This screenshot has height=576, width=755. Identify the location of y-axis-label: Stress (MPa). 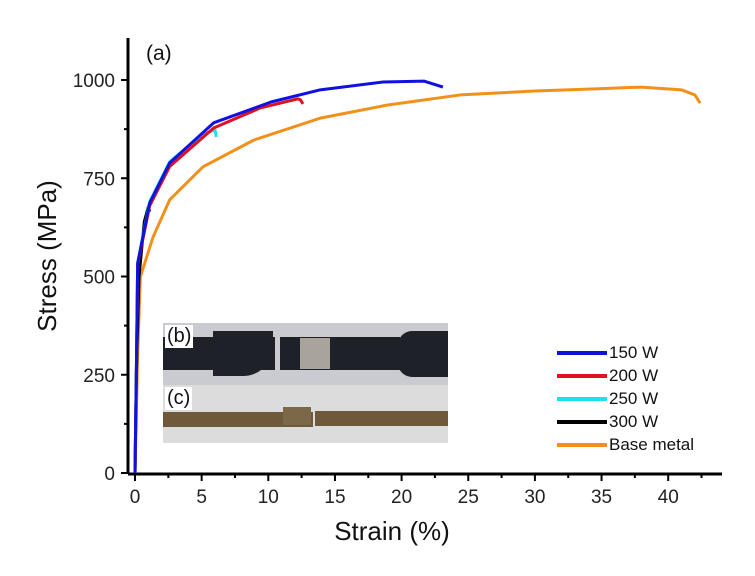
(47, 256).